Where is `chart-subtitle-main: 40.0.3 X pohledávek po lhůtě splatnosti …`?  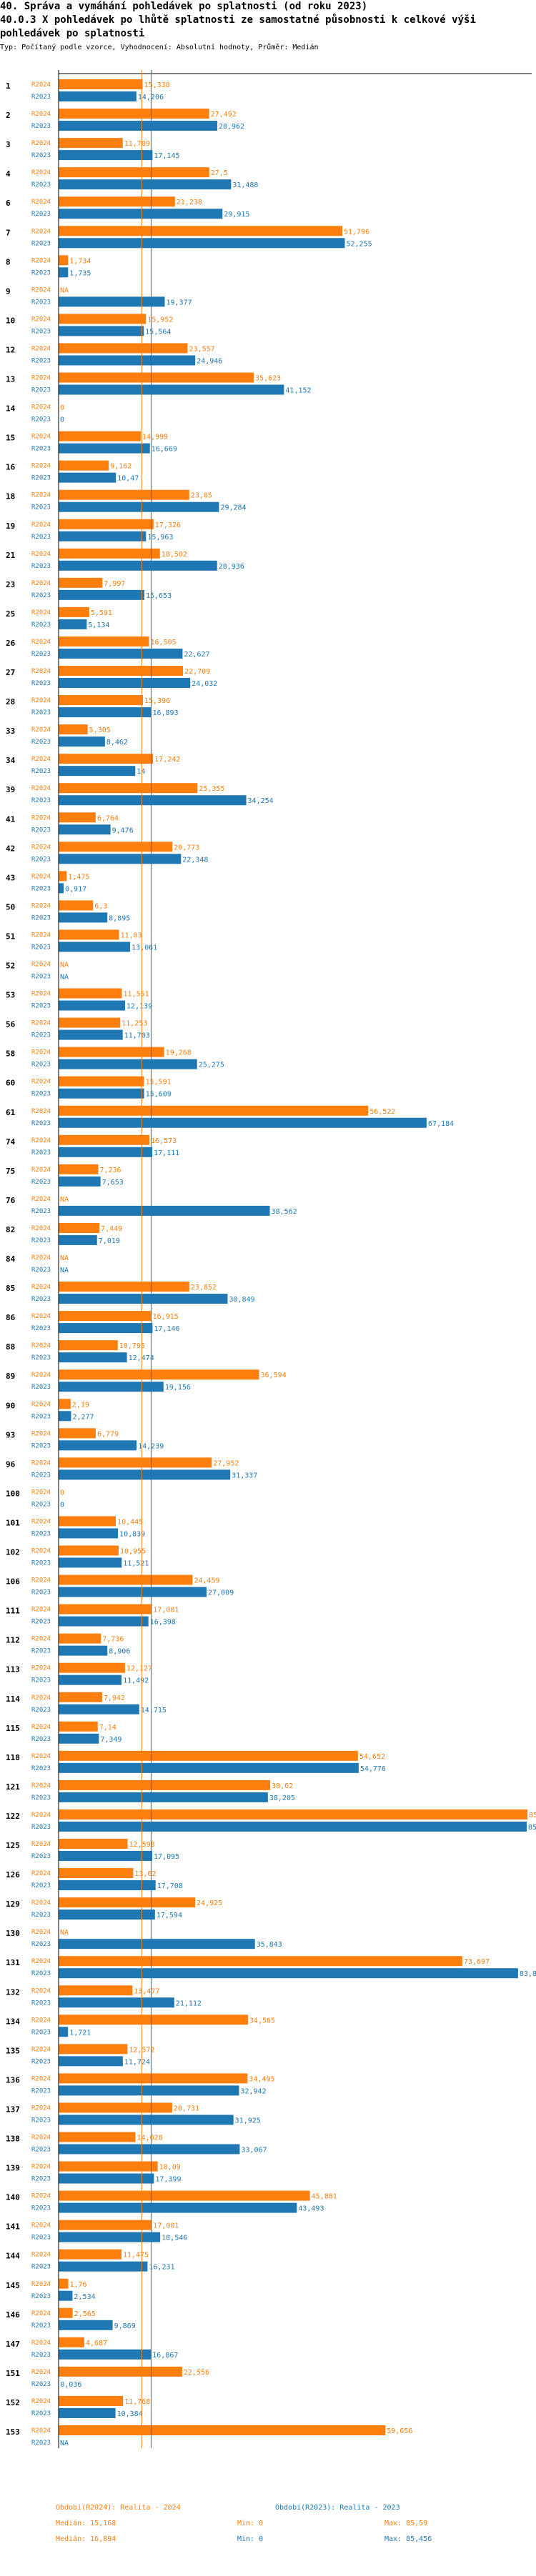 chart-subtitle-main: 40.0.3 X pohledávek po lhůtě splatnosti … is located at coordinates (238, 26).